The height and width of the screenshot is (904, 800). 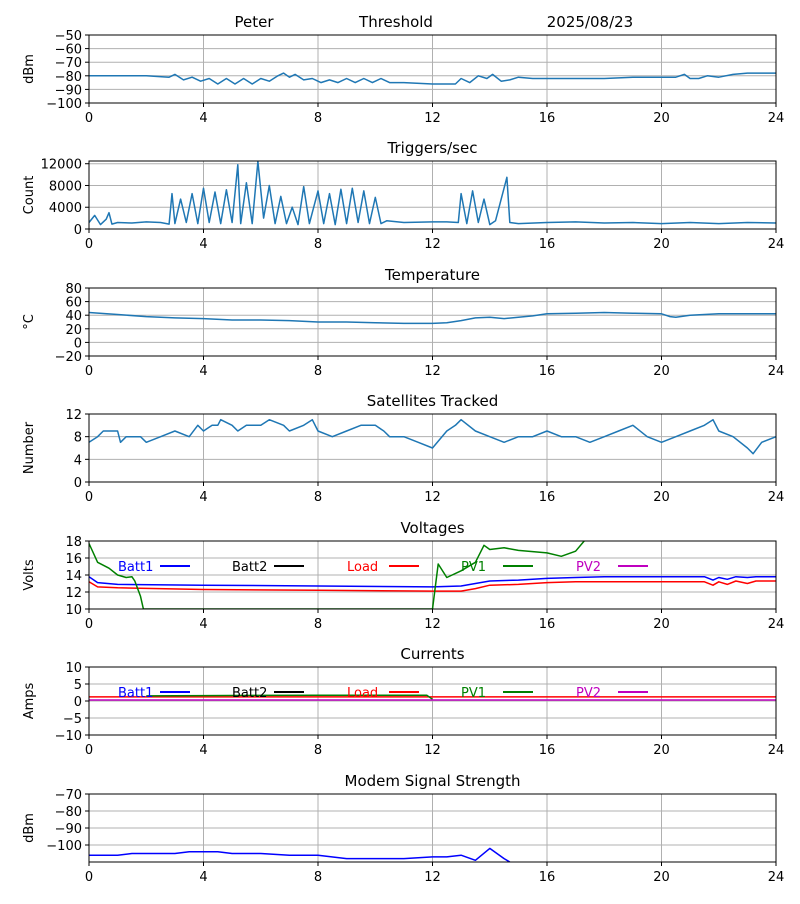 I want to click on panel-satellites: 0 4 8 12 16 20 24 0 4 8 12 Satellites Tracked Number, so click(x=403, y=448).